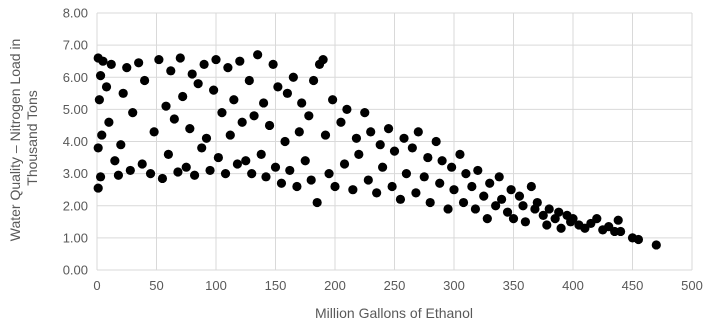 The width and height of the screenshot is (709, 327). What do you see at coordinates (75, 205) in the screenshot?
I see `y-tick-label: 2.00` at bounding box center [75, 205].